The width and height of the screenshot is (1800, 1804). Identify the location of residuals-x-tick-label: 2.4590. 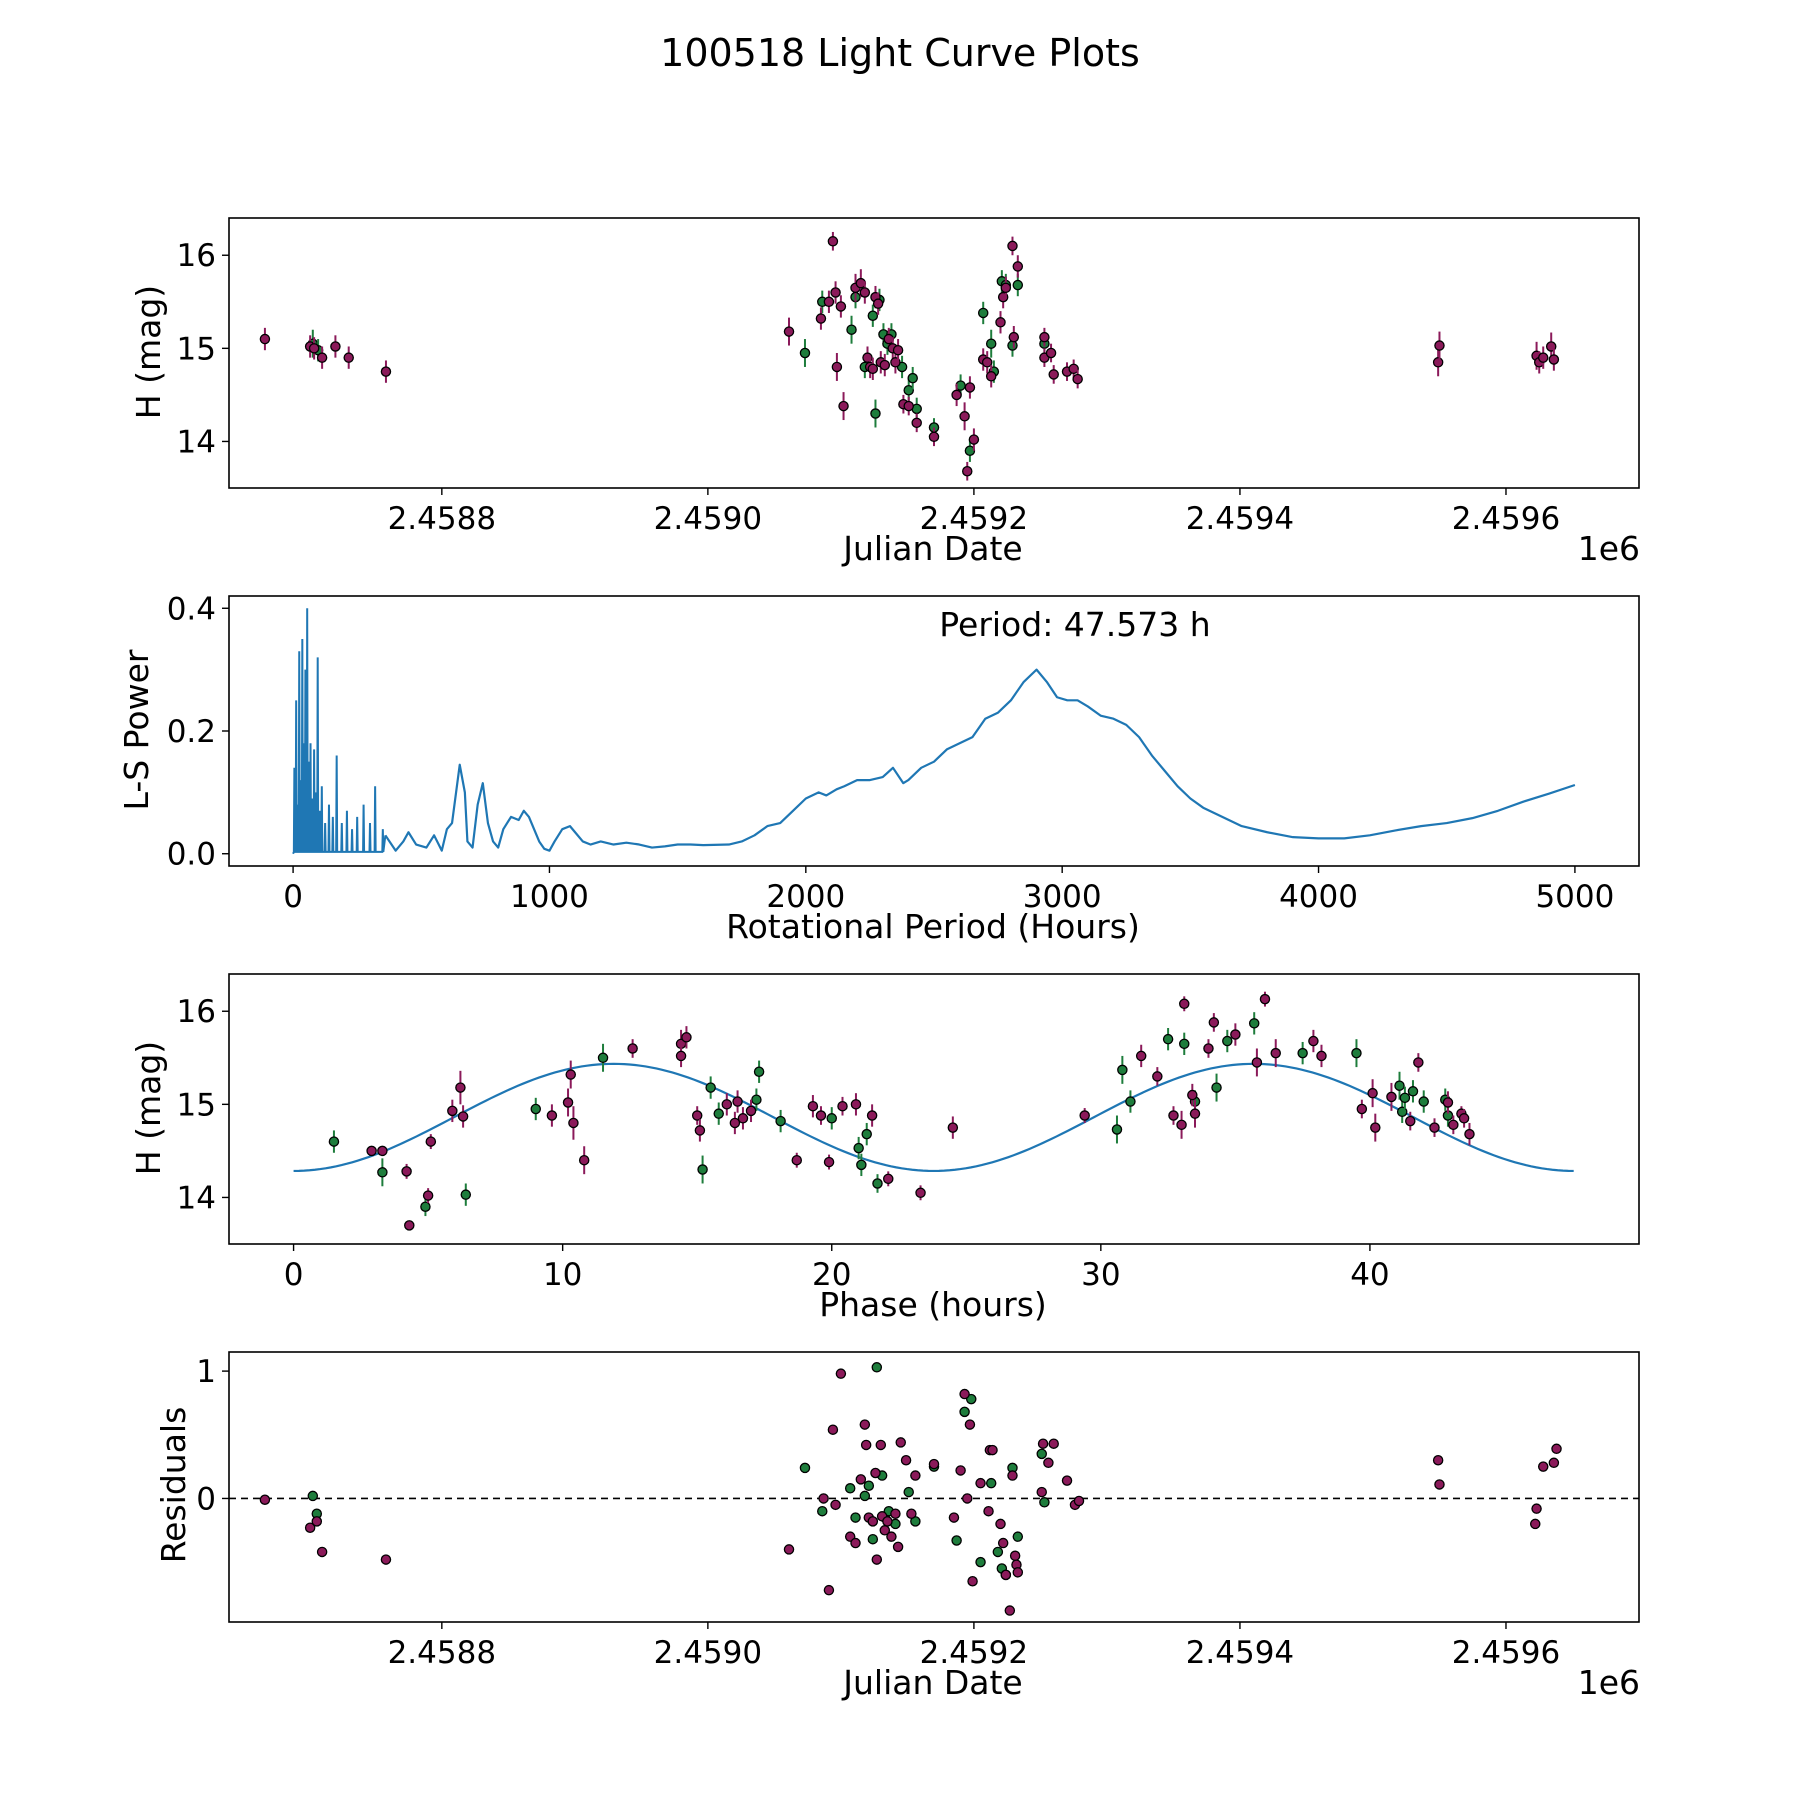
(708, 1653).